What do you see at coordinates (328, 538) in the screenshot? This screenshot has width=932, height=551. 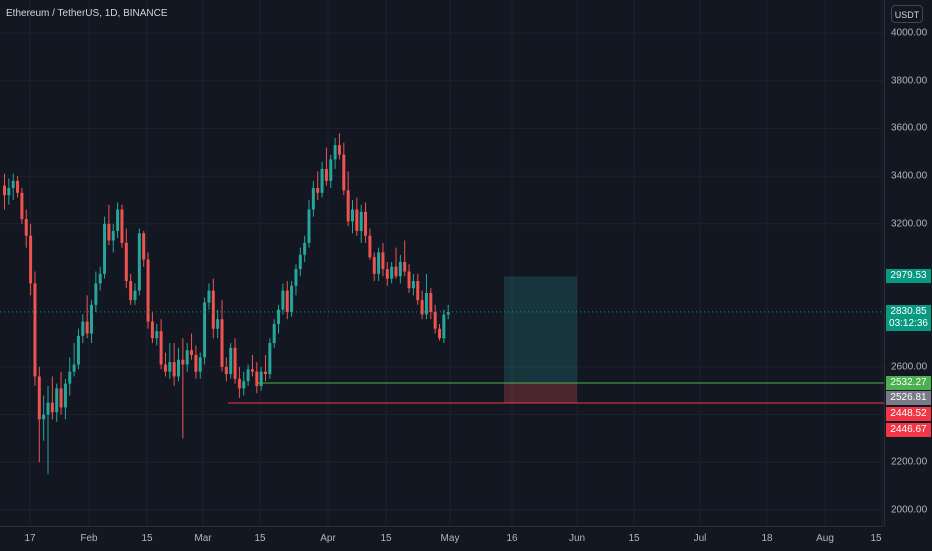 I see `time-tick-label: Apr` at bounding box center [328, 538].